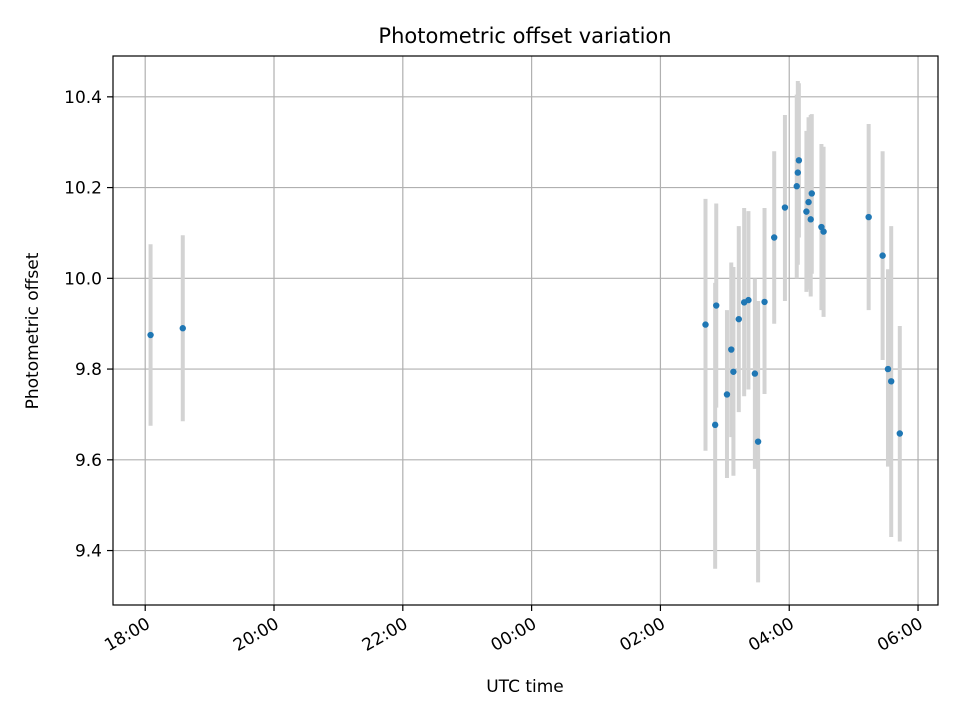 The image size is (960, 720). I want to click on y-tick-label: 10.4, so click(83, 98).